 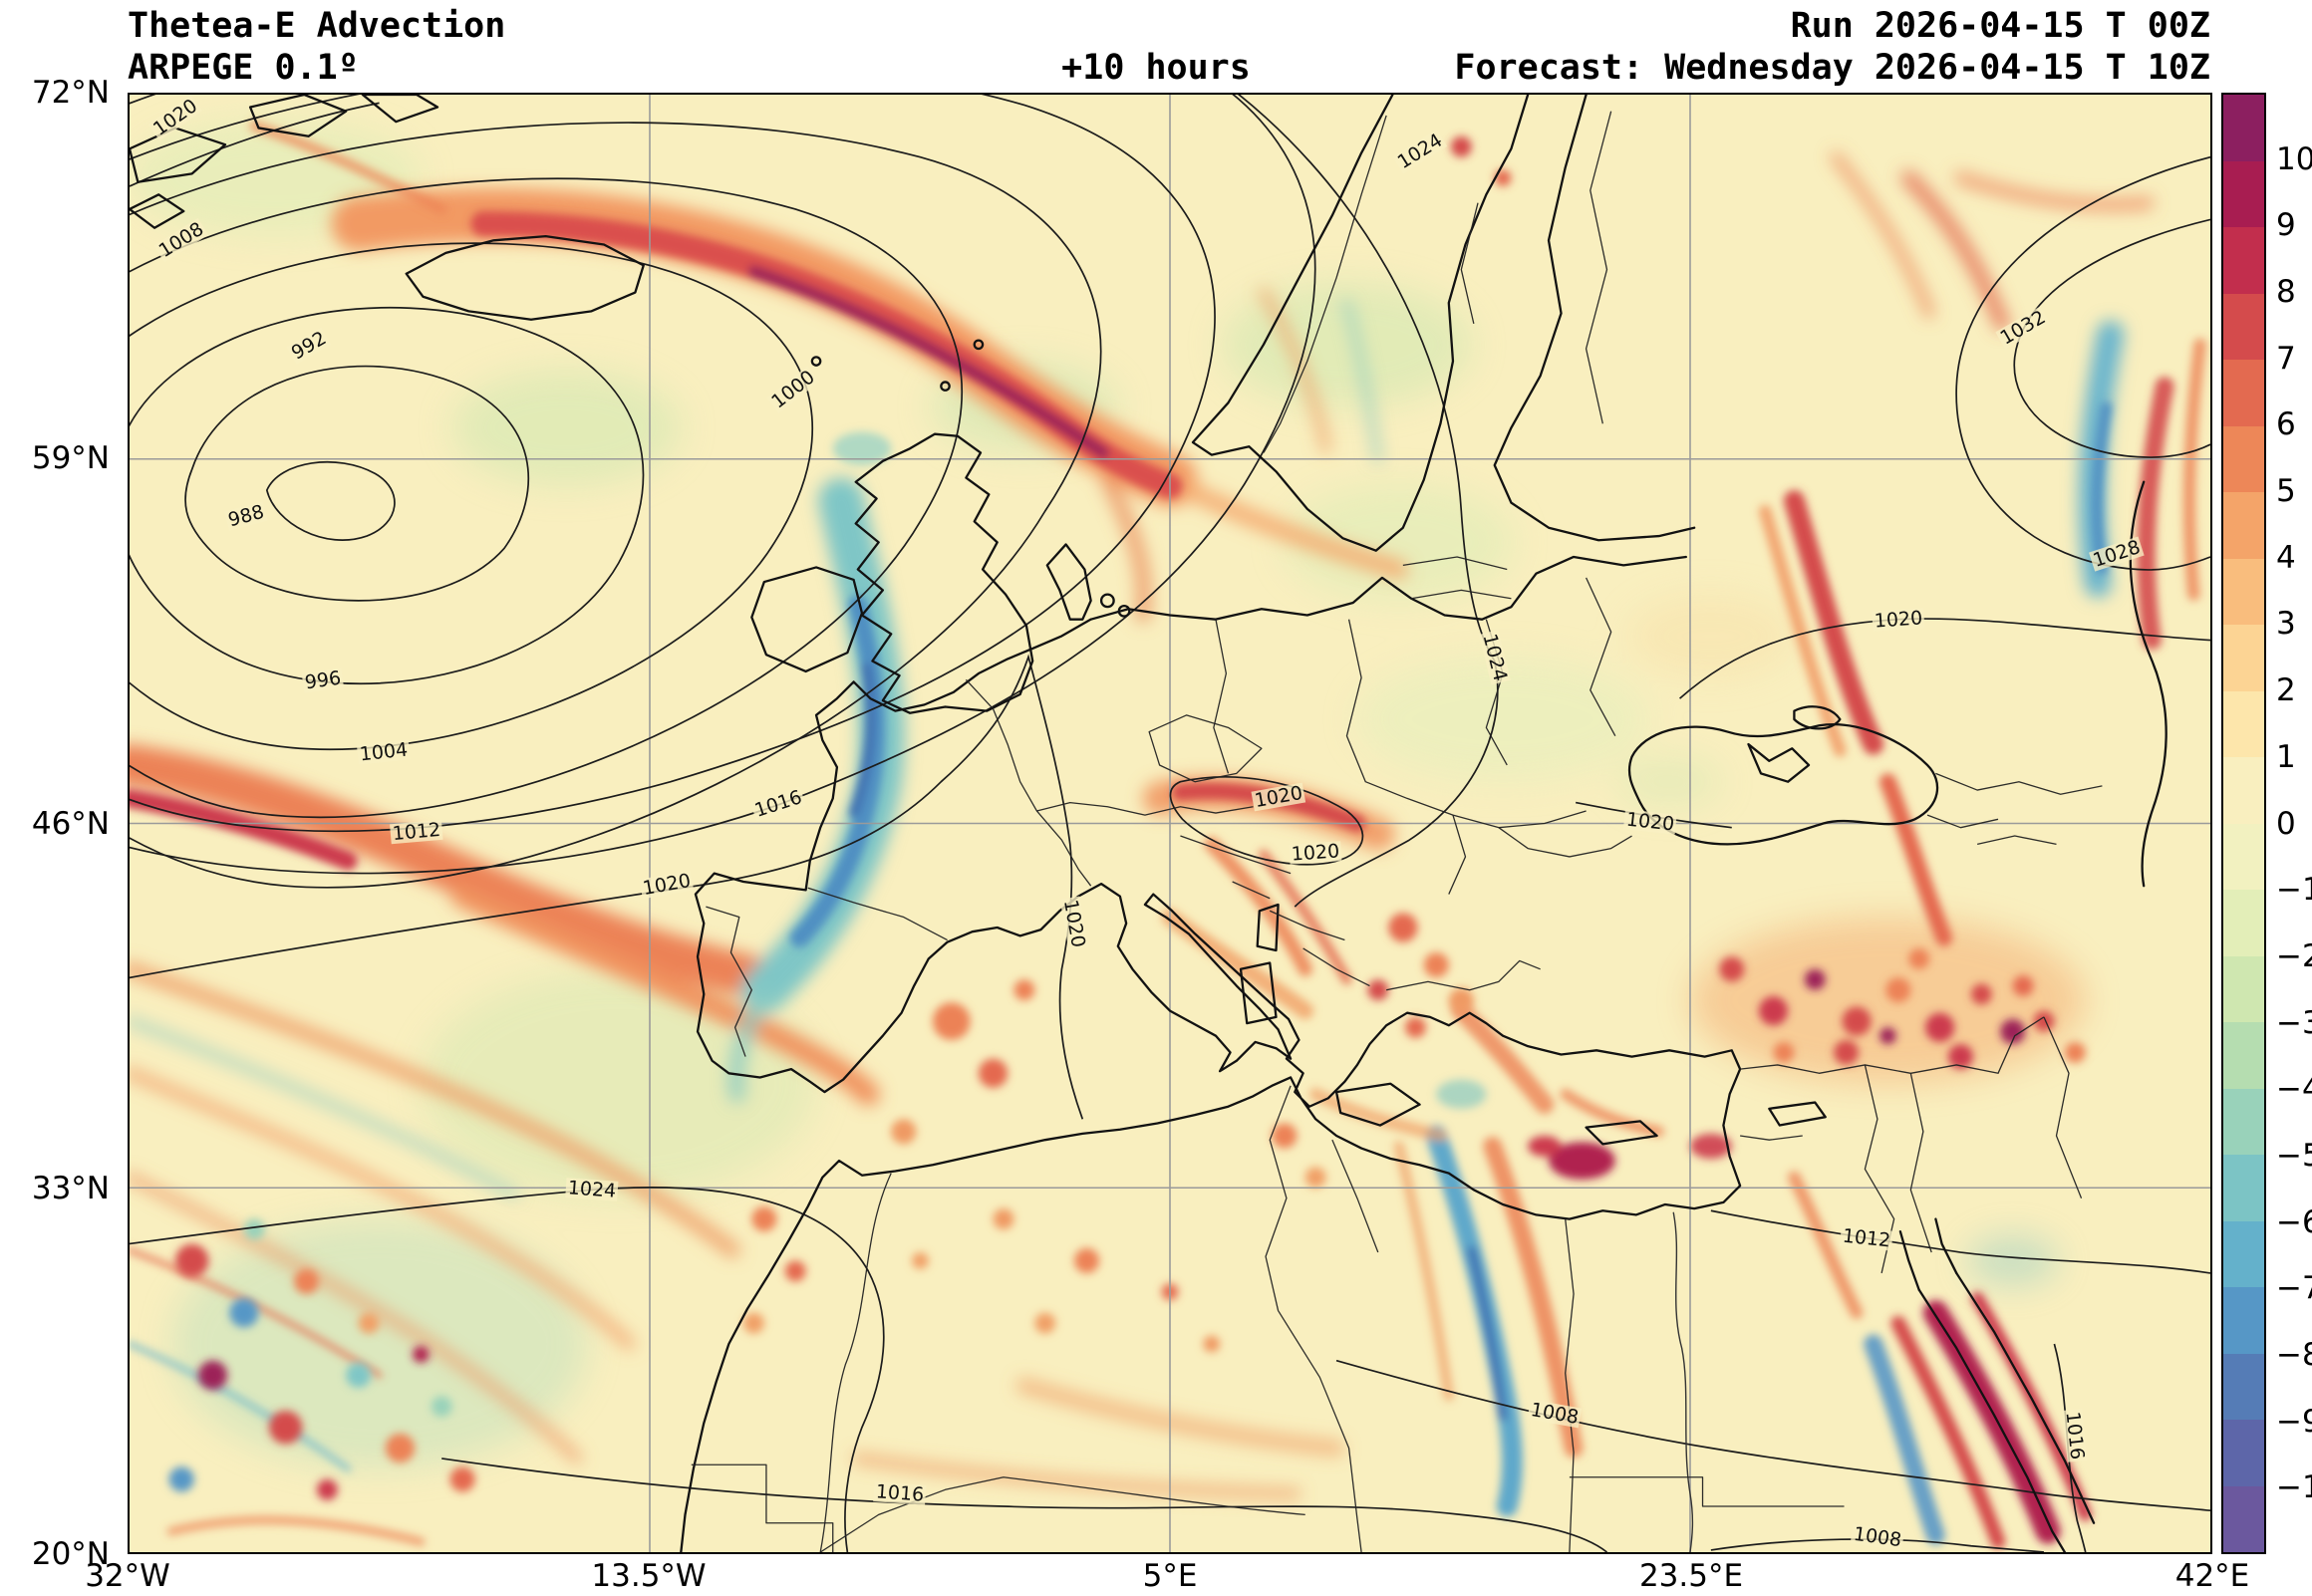 I want to click on colorbar-tick-label: −9, so click(x=2294, y=1421).